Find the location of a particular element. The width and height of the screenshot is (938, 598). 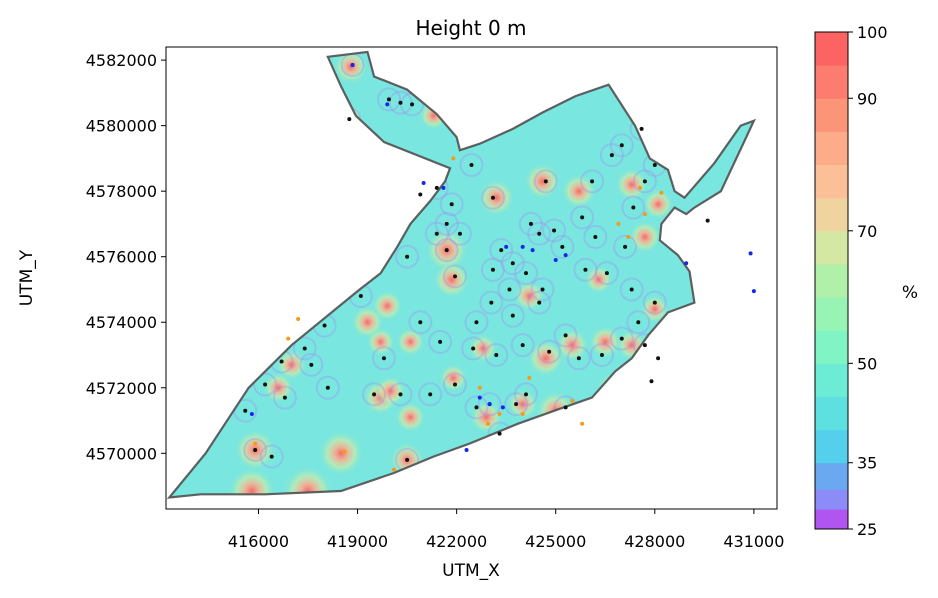

y-tick-label-4: 4578000 is located at coordinates (121, 191).